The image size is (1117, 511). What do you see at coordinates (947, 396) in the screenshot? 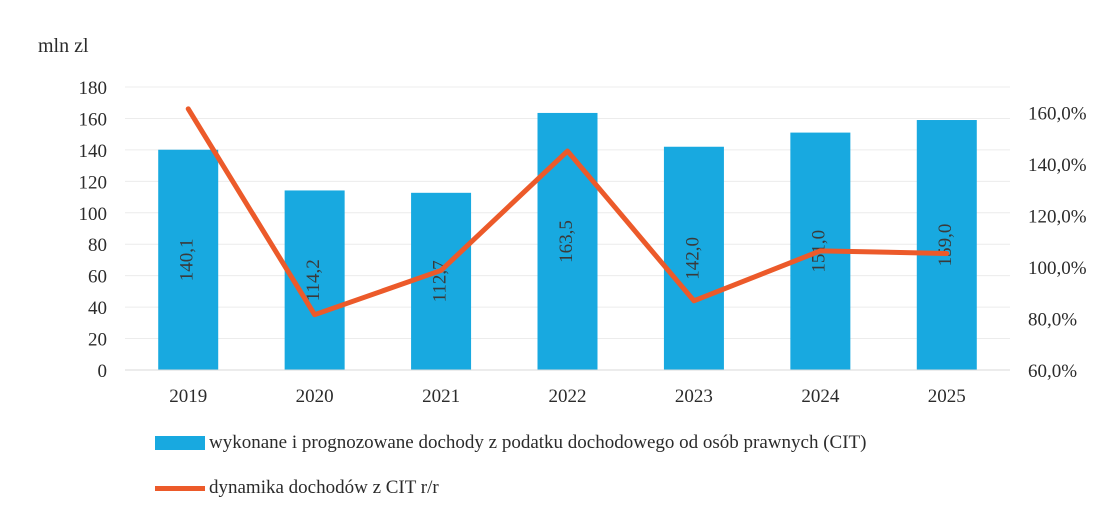
I see `x-tick-label: 2025` at bounding box center [947, 396].